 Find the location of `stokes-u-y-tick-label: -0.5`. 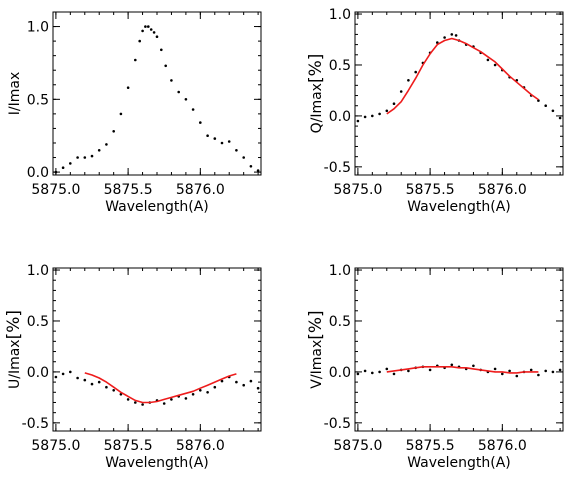

stokes-u-y-tick-label: -0.5 is located at coordinates (35, 424).